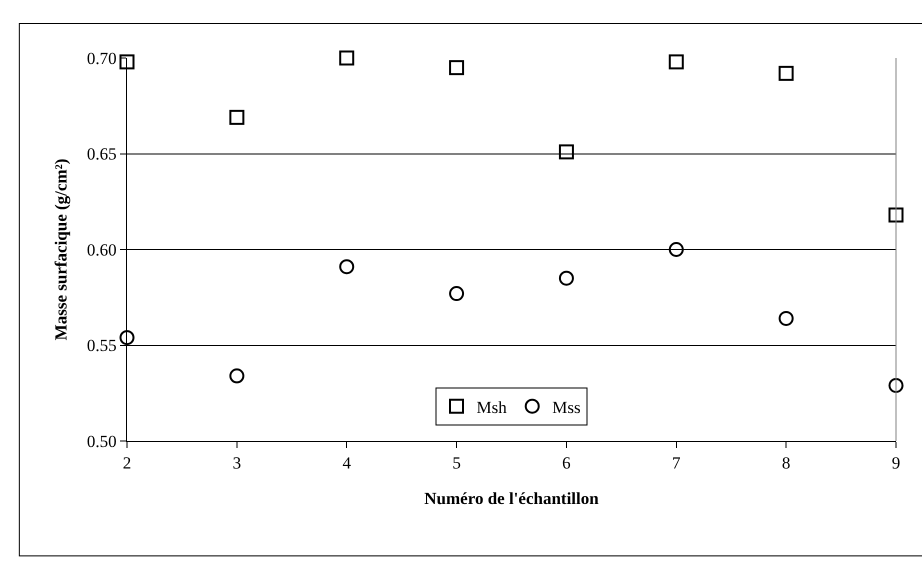 The height and width of the screenshot is (563, 922). Describe the element at coordinates (566, 407) in the screenshot. I see `legend-label: Mss` at that location.